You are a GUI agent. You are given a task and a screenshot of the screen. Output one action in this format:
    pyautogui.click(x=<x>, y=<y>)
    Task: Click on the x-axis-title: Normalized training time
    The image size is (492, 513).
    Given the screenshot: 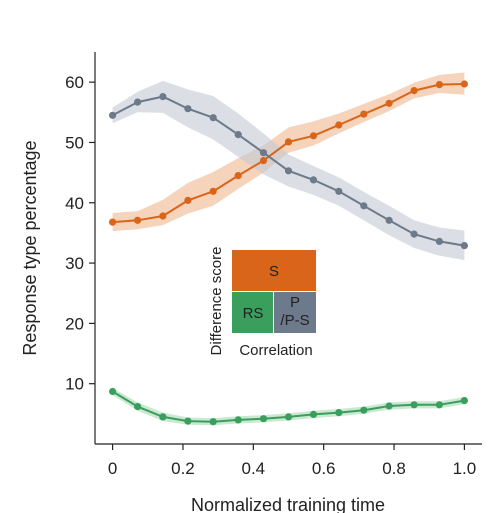 What is the action you would take?
    pyautogui.click(x=288, y=504)
    